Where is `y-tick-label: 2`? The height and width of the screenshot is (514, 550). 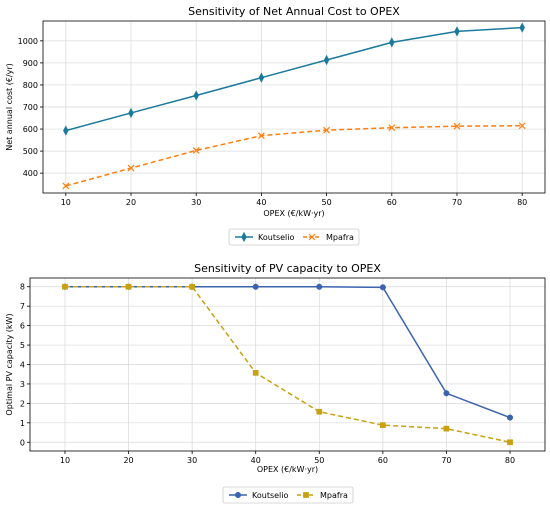 y-tick-label: 2 is located at coordinates (22, 403).